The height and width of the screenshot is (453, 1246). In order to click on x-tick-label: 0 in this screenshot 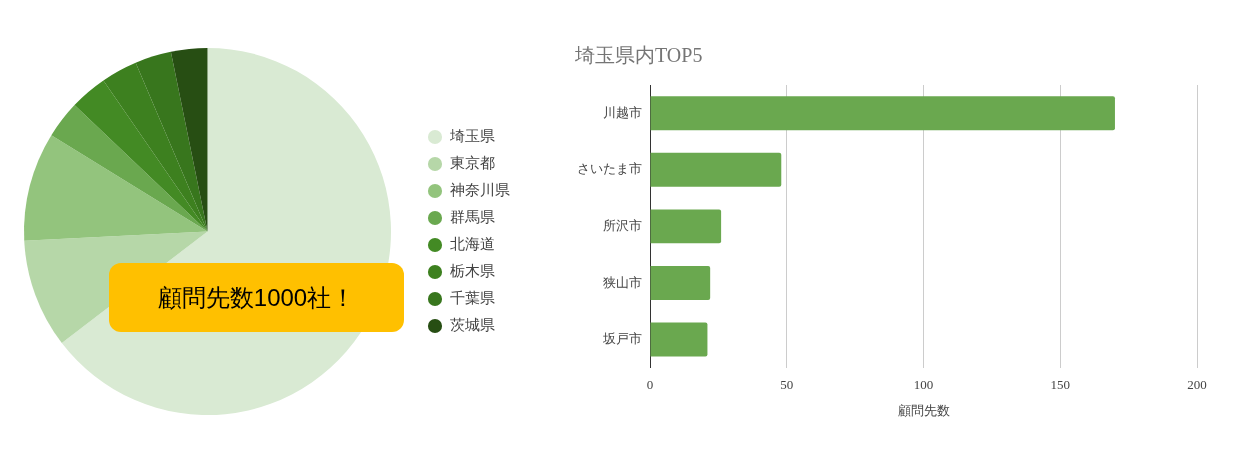, I will do `click(650, 385)`.